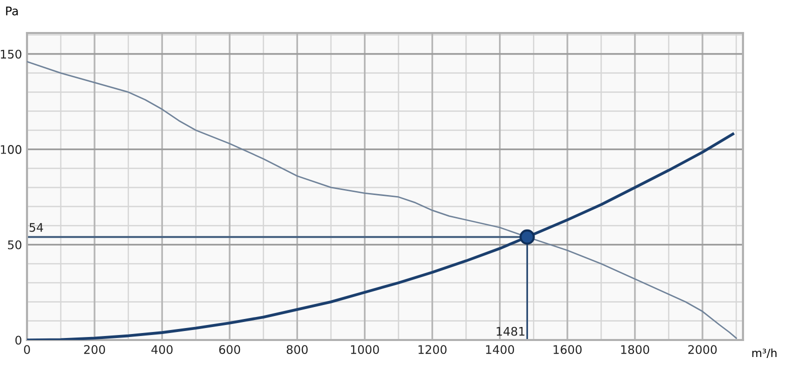 Image resolution: width=787 pixels, height=374 pixels. What do you see at coordinates (764, 353) in the screenshot?
I see `x-axis-title: m³/h` at bounding box center [764, 353].